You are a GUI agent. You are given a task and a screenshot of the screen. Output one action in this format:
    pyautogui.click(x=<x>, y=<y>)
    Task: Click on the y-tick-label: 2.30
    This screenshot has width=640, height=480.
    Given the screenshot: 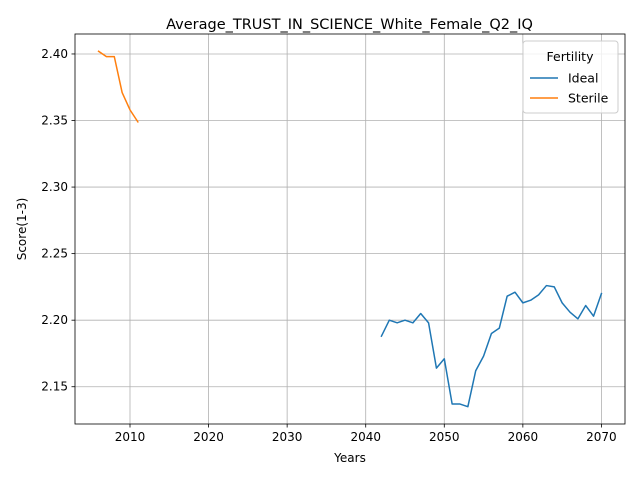 What is the action you would take?
    pyautogui.click(x=54, y=187)
    